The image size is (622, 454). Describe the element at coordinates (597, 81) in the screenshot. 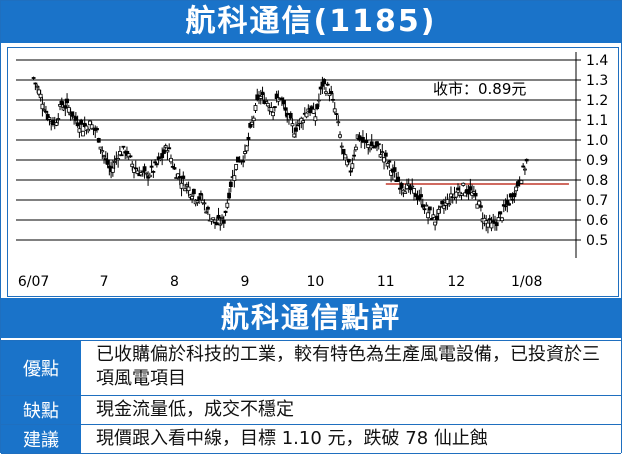

I see `y-tick-label: 1.3` at that location.